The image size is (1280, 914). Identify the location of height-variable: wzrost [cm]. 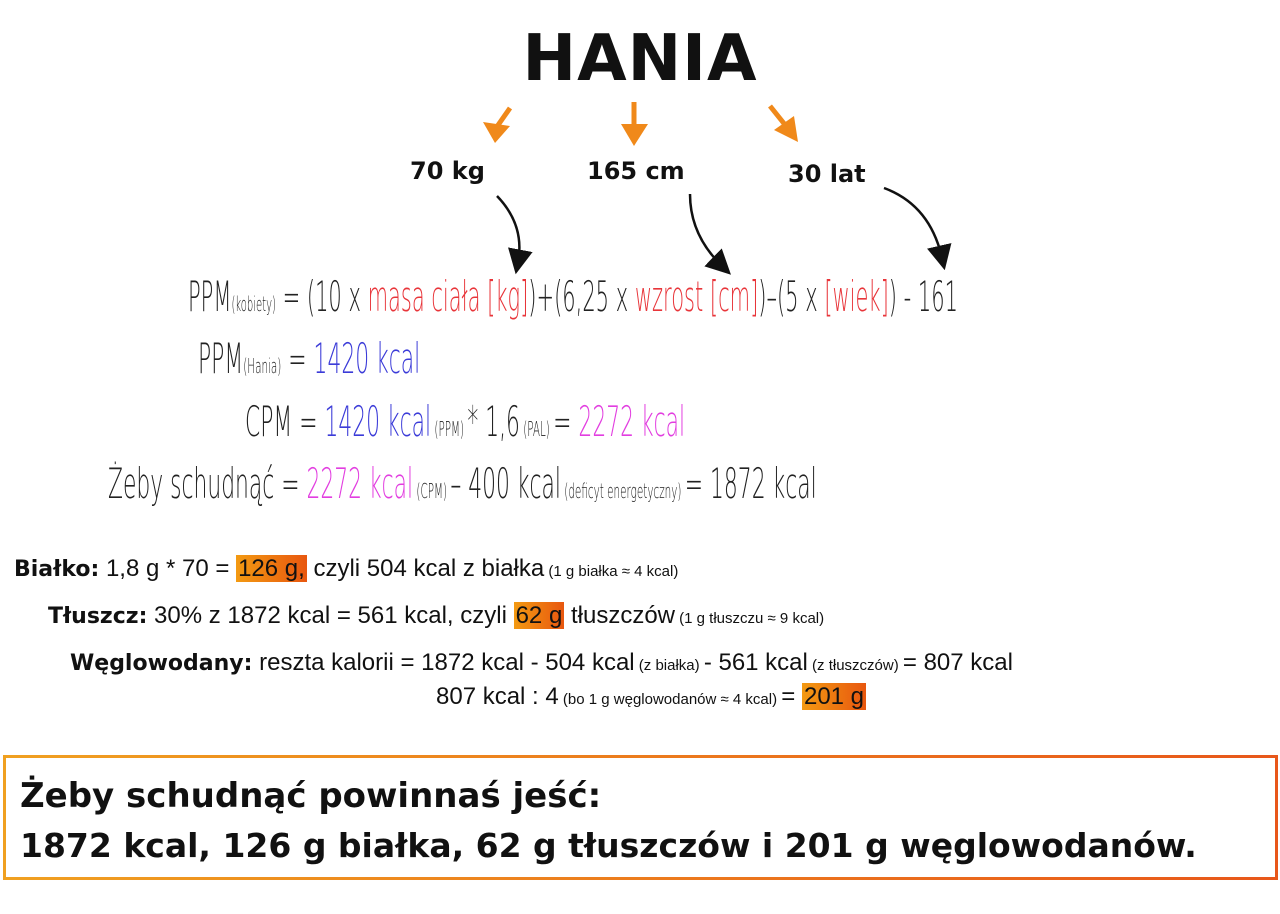
(696, 296).